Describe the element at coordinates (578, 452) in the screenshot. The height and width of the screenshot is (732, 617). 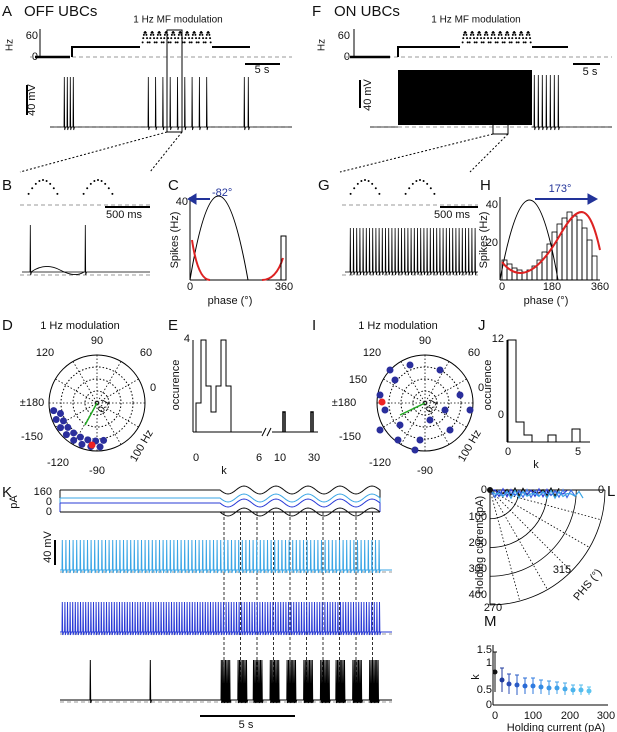
I see `tick: 5` at that location.